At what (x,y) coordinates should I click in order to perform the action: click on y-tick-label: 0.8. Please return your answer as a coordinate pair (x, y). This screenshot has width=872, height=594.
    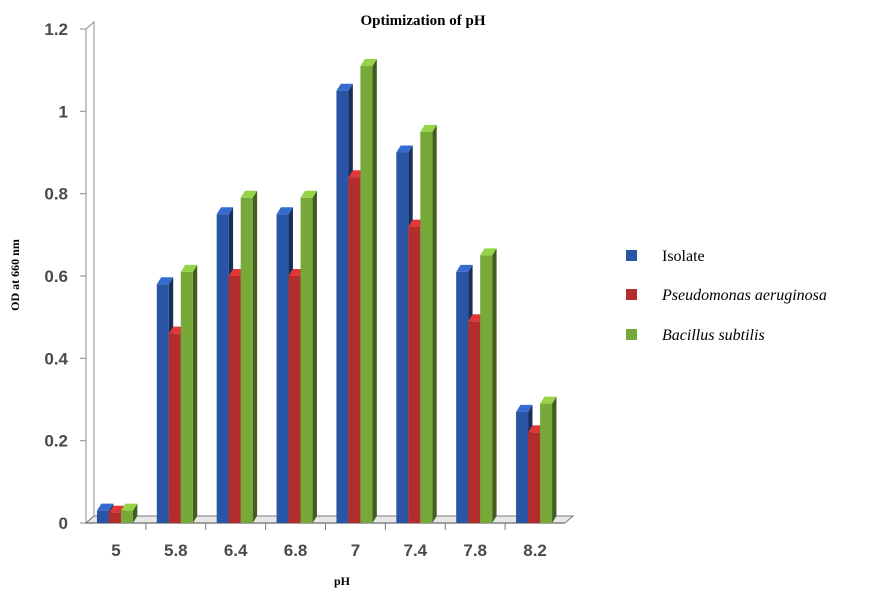
    Looking at the image, I should click on (56, 194).